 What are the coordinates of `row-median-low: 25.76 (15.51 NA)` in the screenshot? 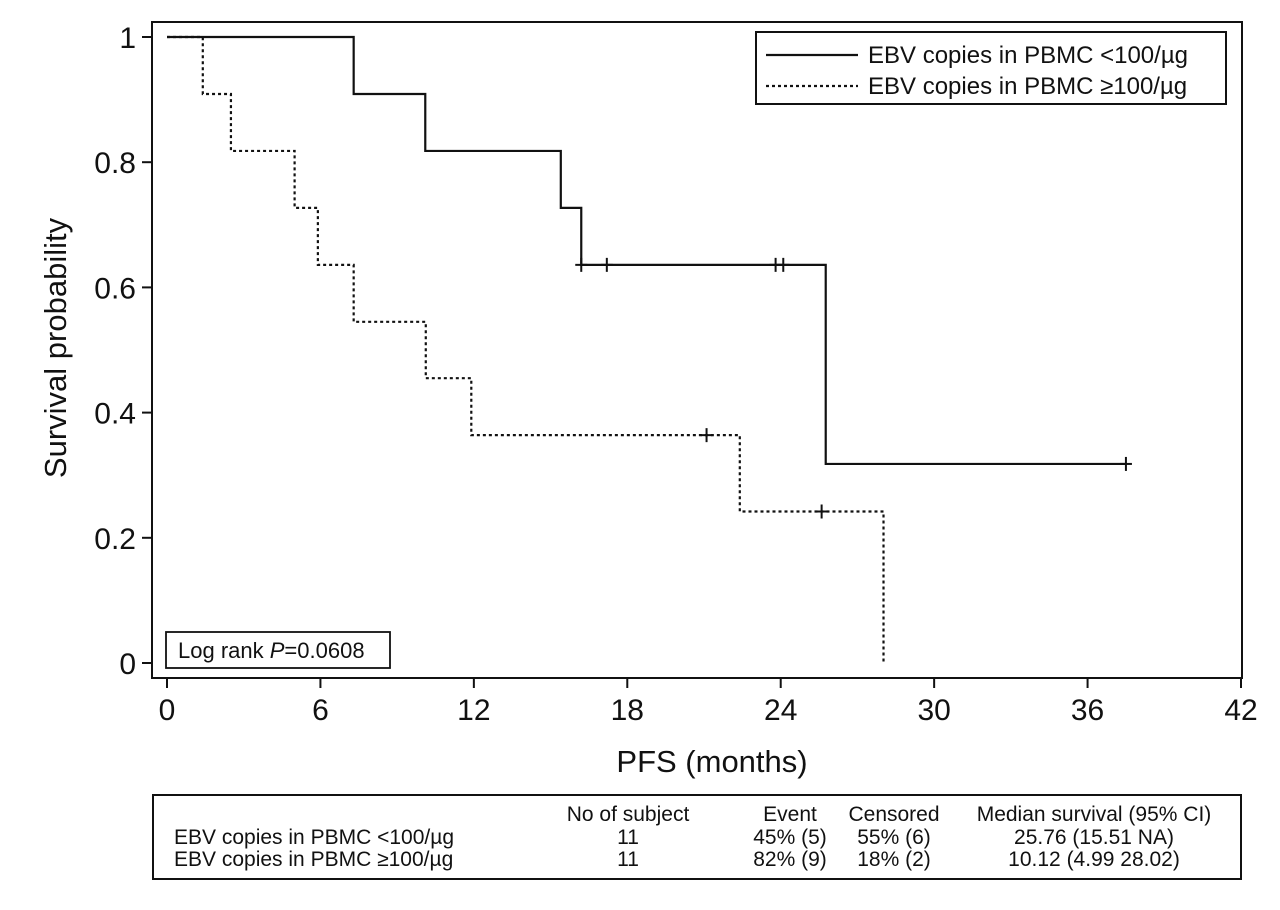 It's located at (1094, 837).